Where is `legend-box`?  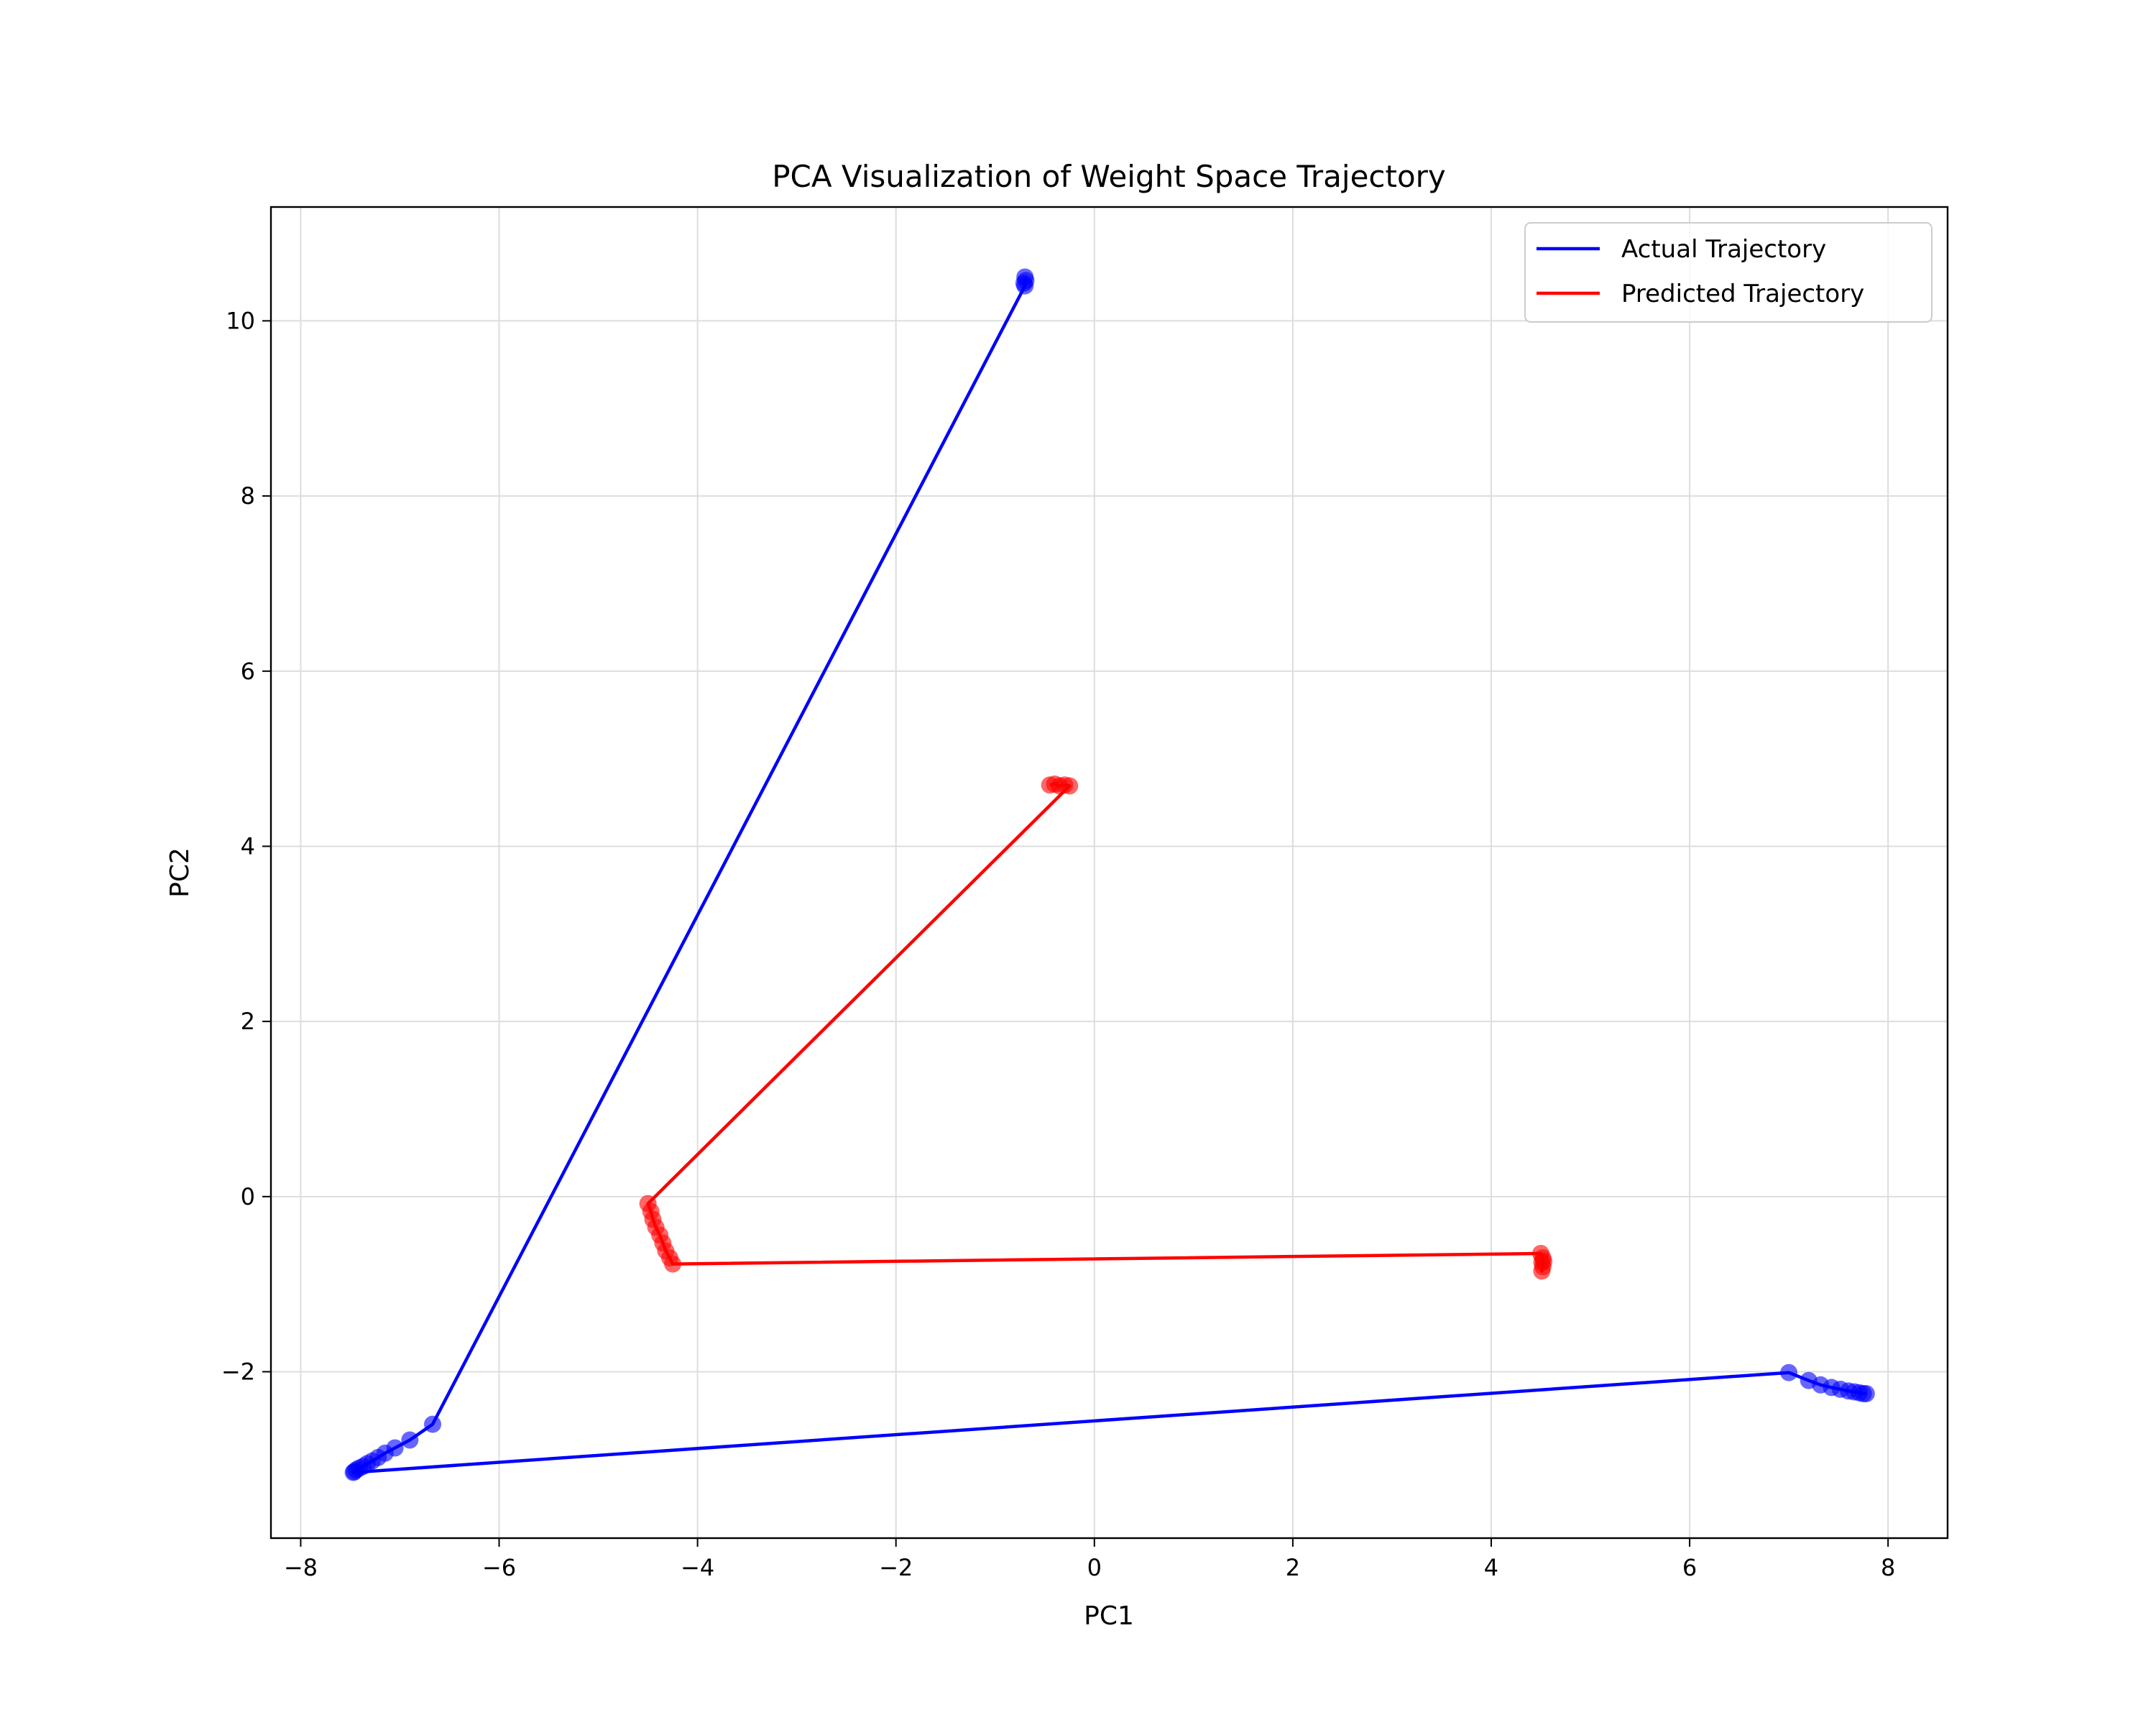
legend-box is located at coordinates (1728, 272).